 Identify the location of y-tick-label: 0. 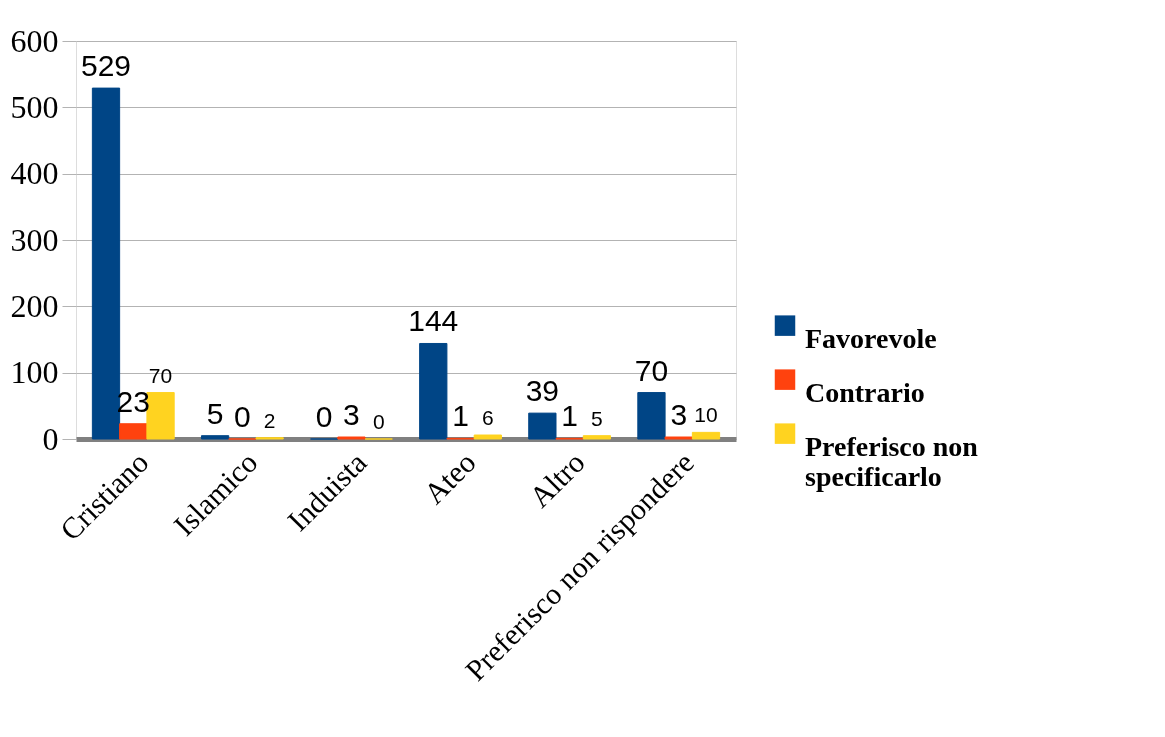
(50, 438).